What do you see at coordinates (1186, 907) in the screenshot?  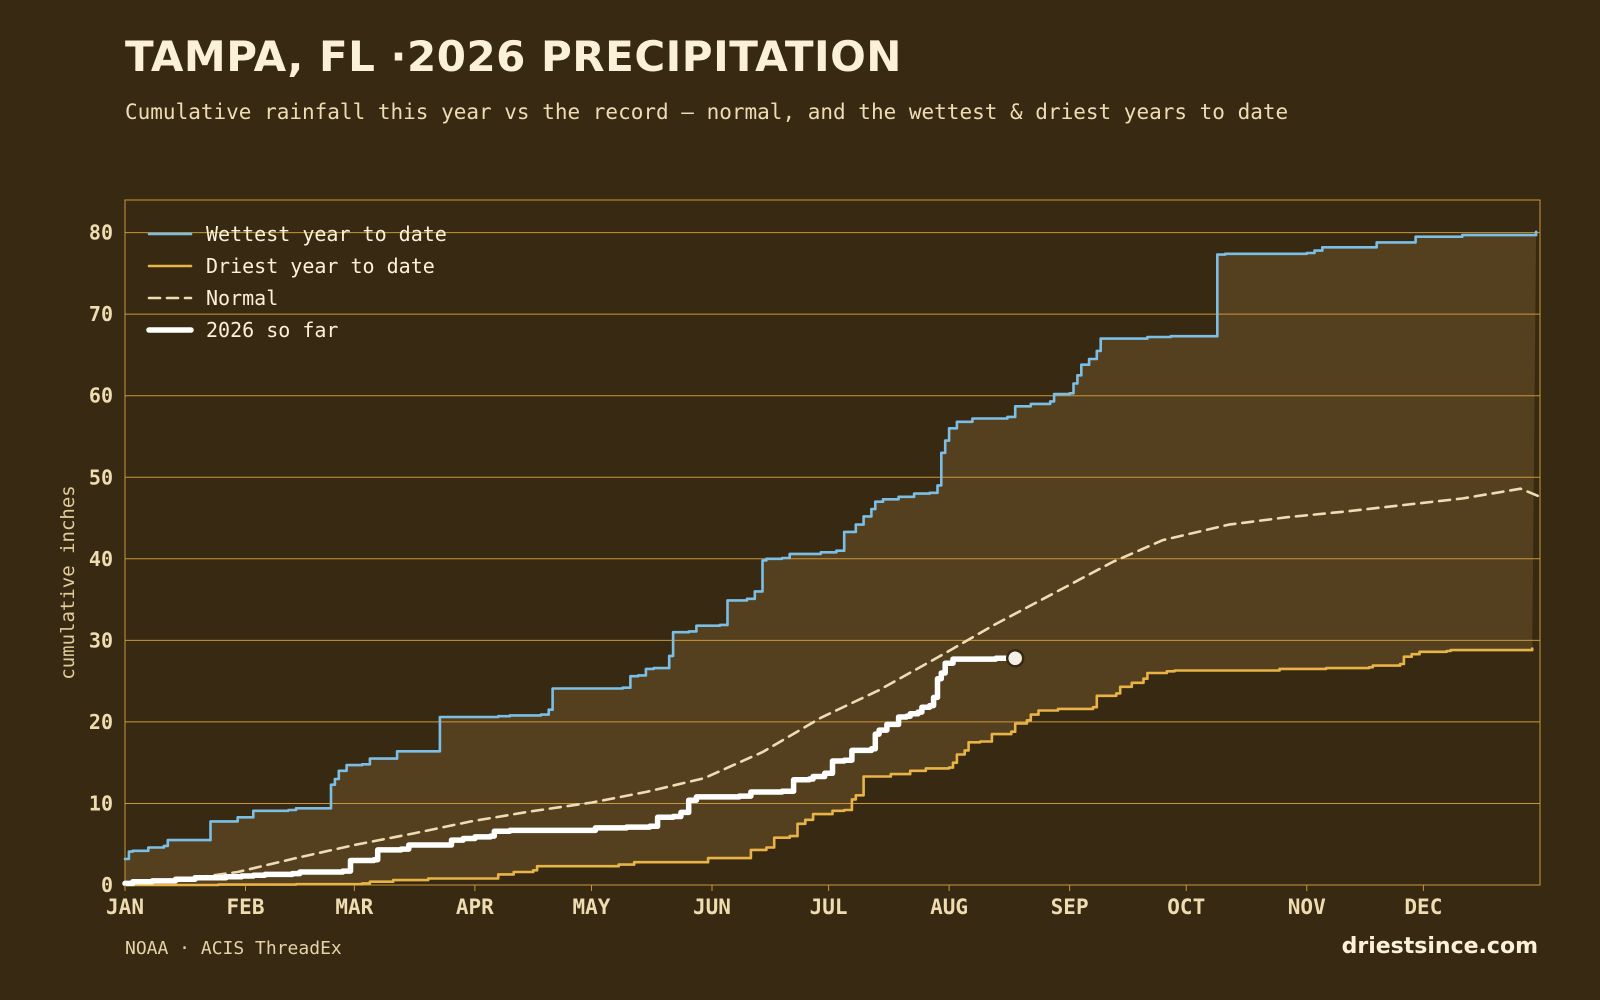 I see `x-tick-label: OCT` at bounding box center [1186, 907].